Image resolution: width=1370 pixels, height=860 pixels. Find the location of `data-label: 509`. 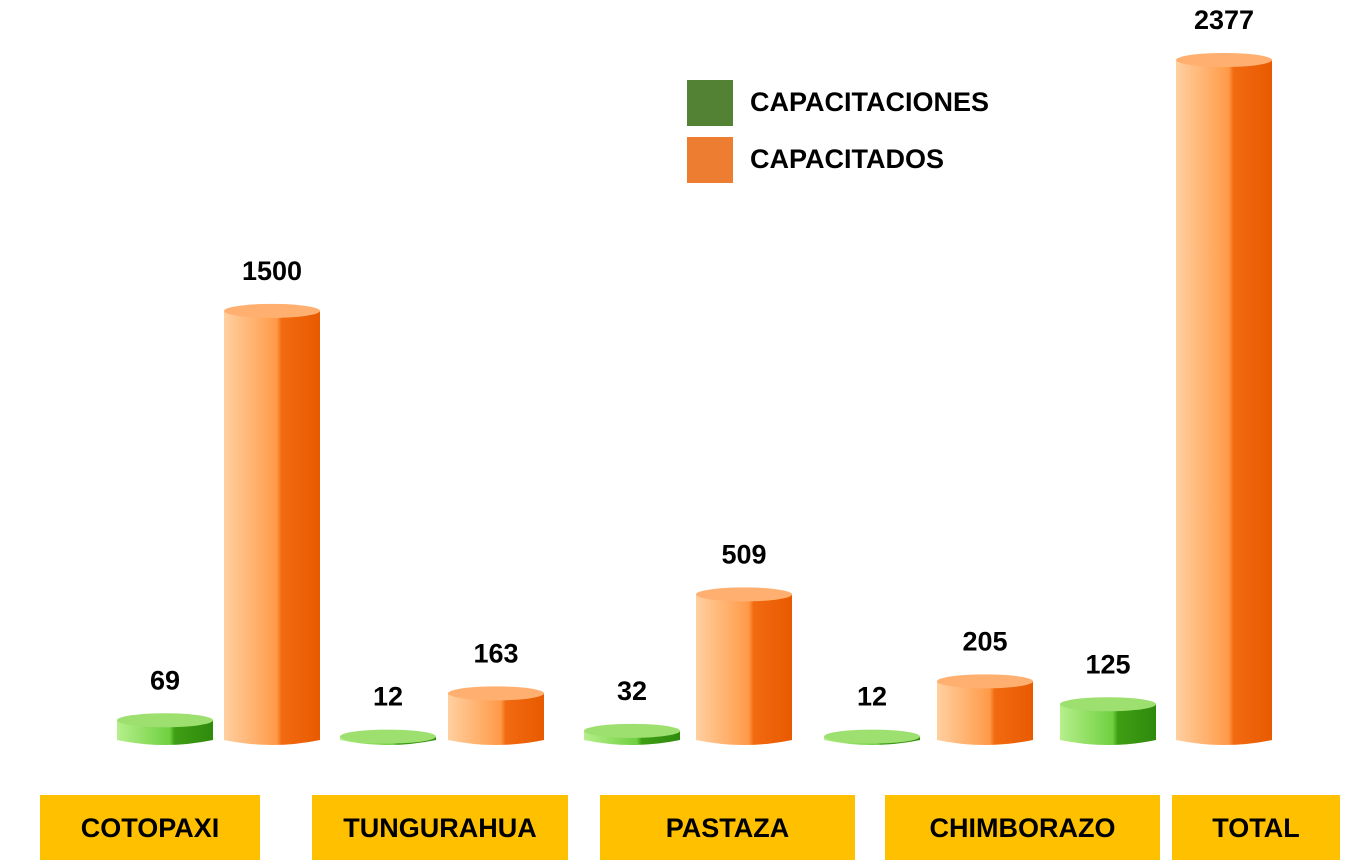

data-label: 509 is located at coordinates (743, 555).